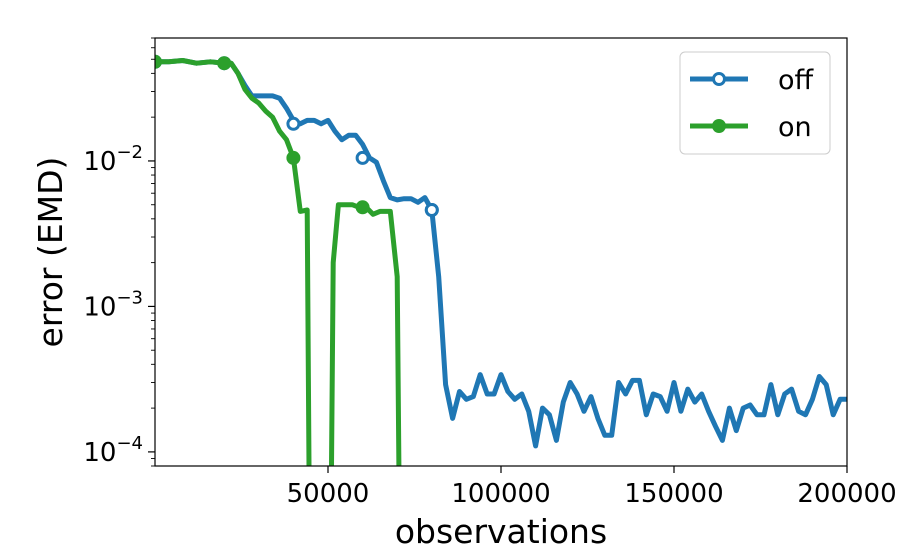  I want to click on legend-label-on: on, so click(795, 127).